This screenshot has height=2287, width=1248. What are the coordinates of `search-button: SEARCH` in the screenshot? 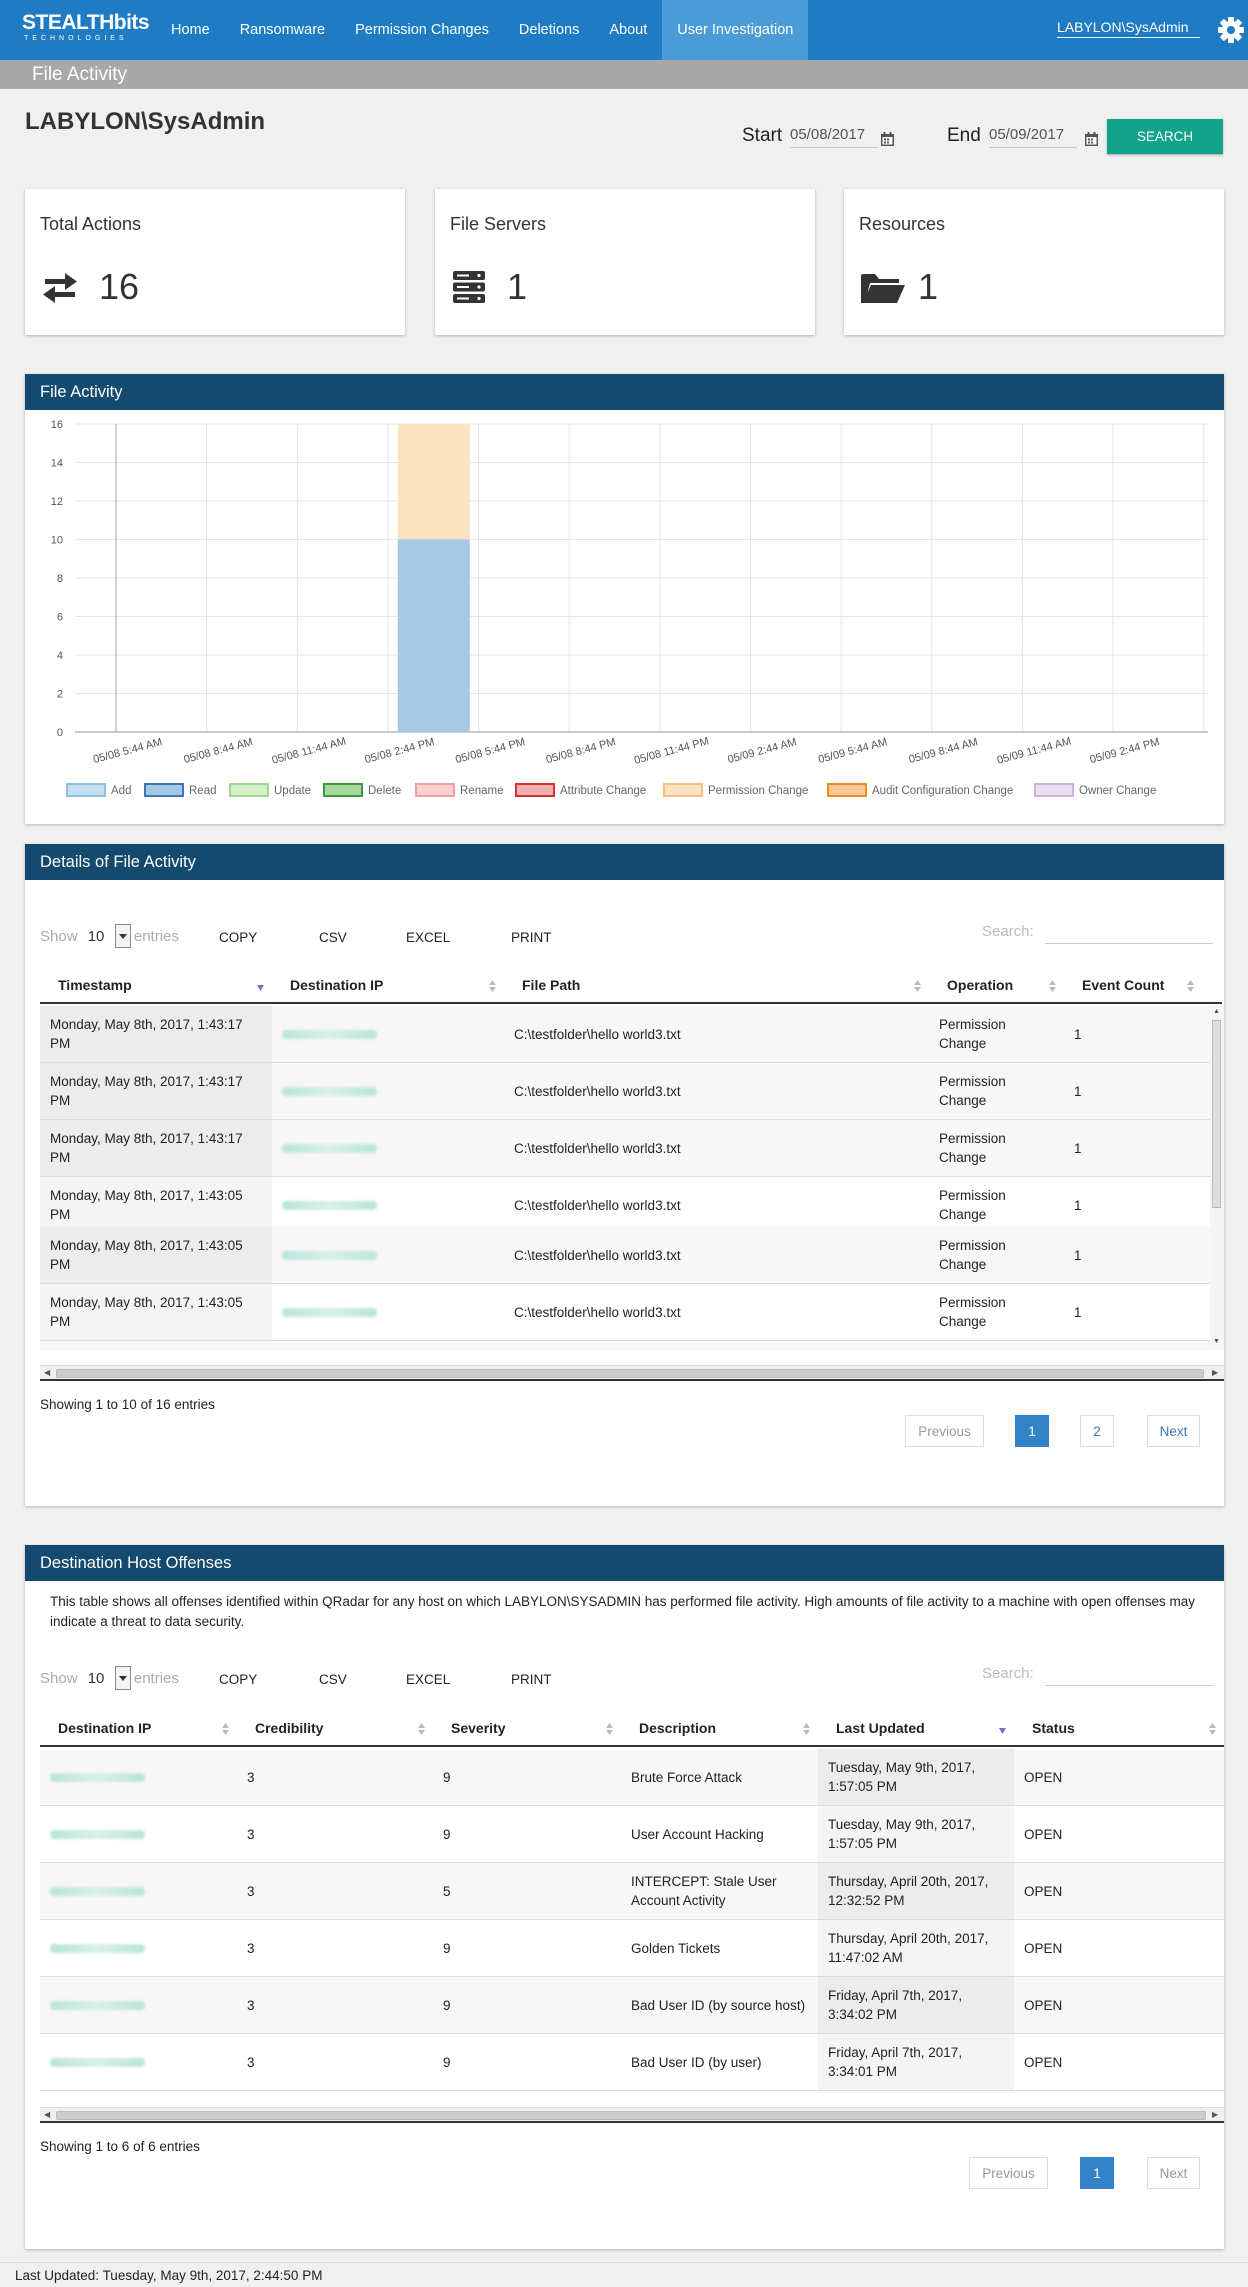 It's located at (1165, 136).